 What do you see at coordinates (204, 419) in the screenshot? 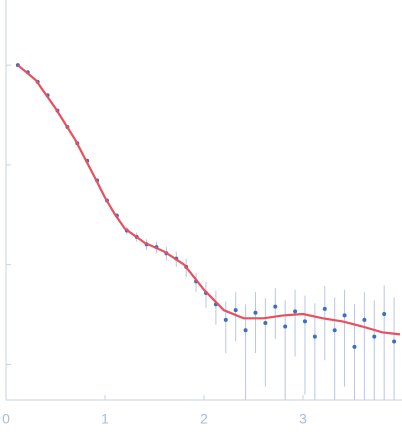
I see `x-tick-label: 2` at bounding box center [204, 419].